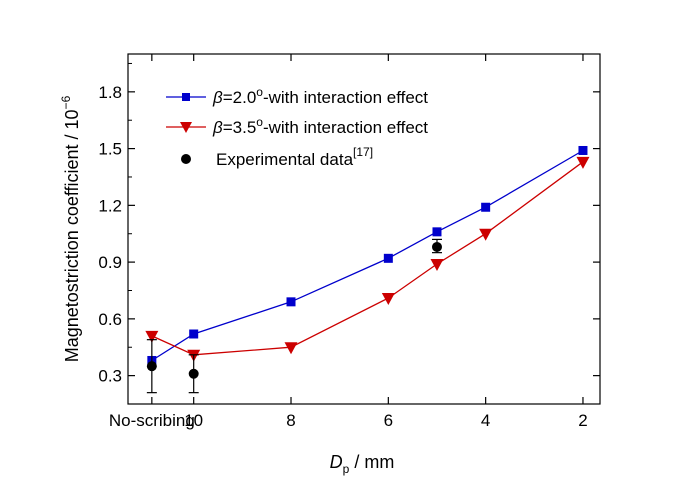 The image size is (700, 491). What do you see at coordinates (240, 97) in the screenshot?
I see `legend-series-1-value: =2.0` at bounding box center [240, 97].